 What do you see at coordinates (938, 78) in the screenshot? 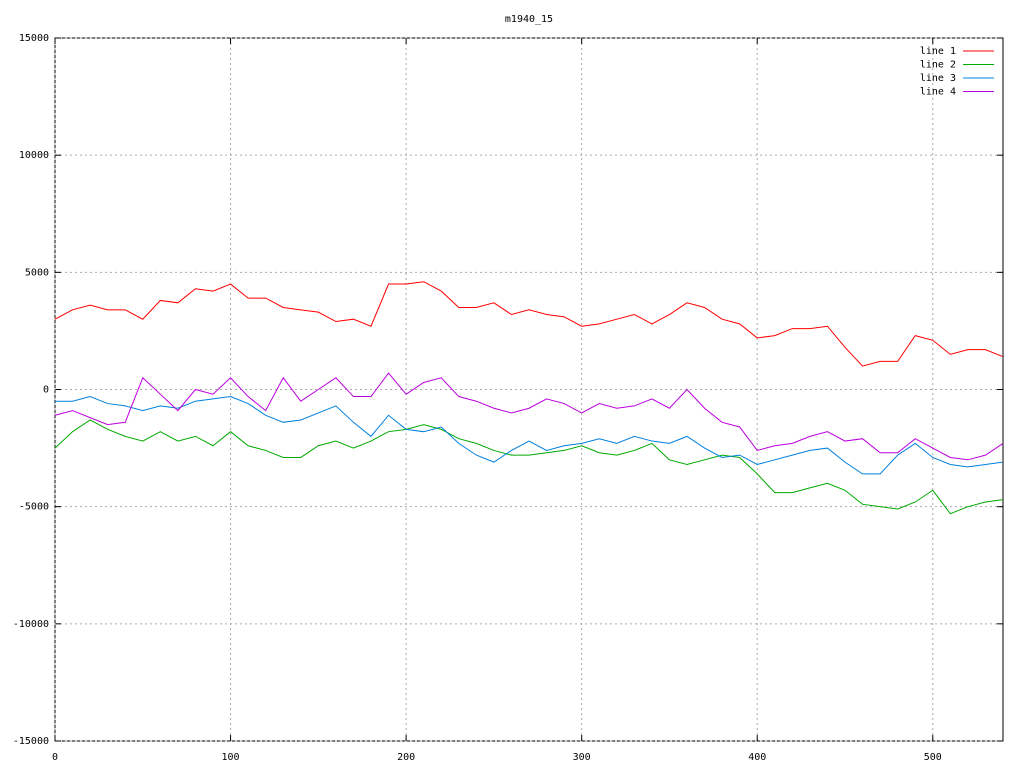
I see `legend-label: line 3` at bounding box center [938, 78].